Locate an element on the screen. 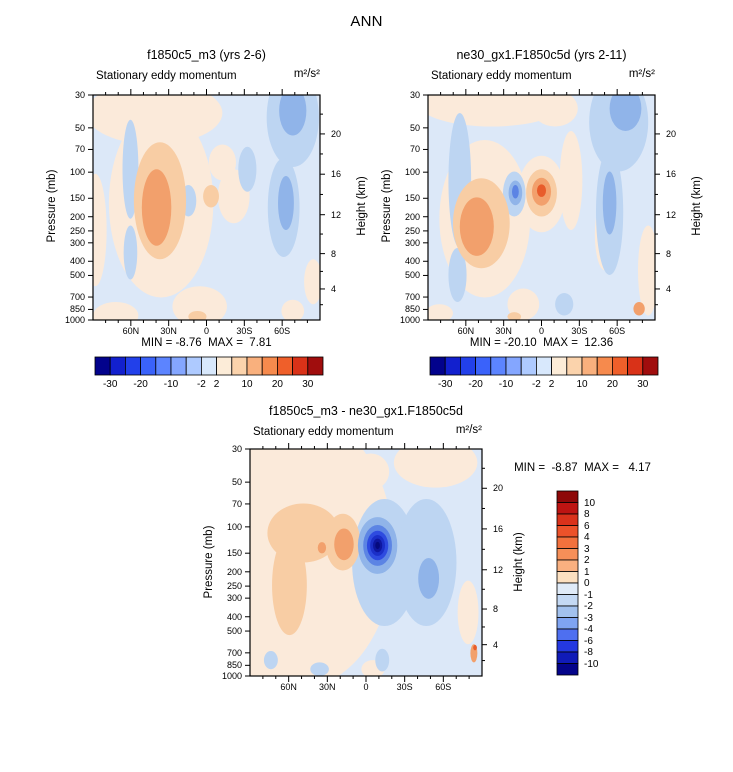 The image size is (733, 772). panel2-units: m²/s² is located at coordinates (641, 74).